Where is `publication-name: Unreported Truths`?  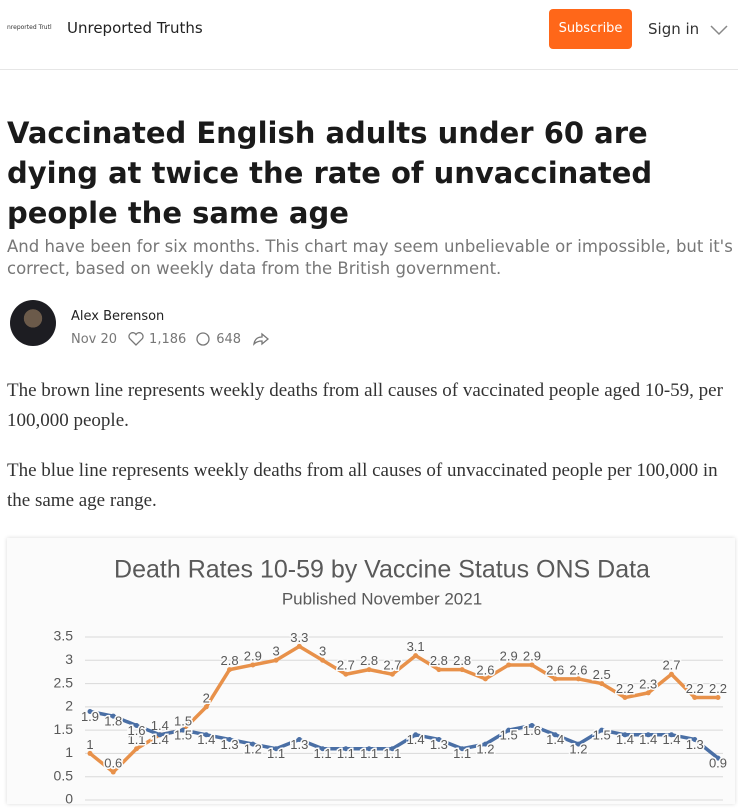 publication-name: Unreported Truths is located at coordinates (135, 28).